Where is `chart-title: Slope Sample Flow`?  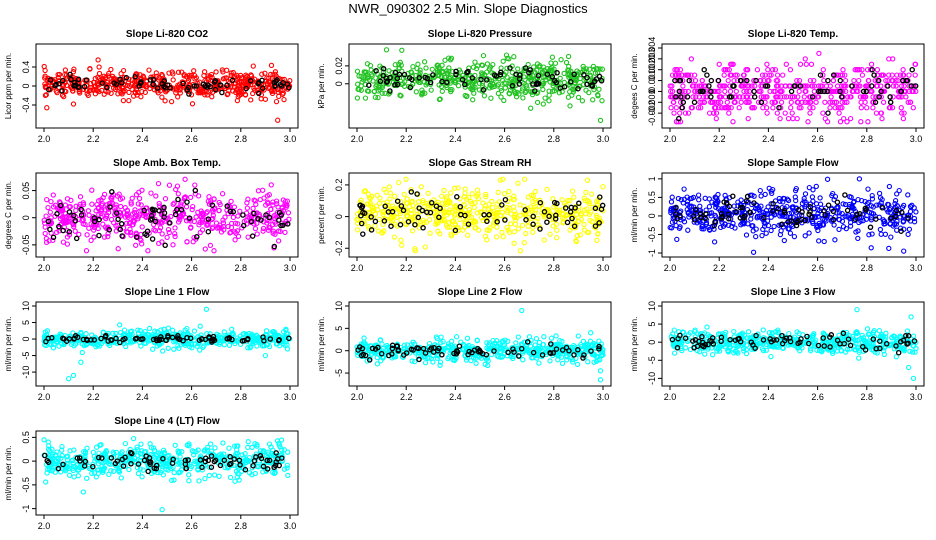 chart-title: Slope Sample Flow is located at coordinates (792, 163).